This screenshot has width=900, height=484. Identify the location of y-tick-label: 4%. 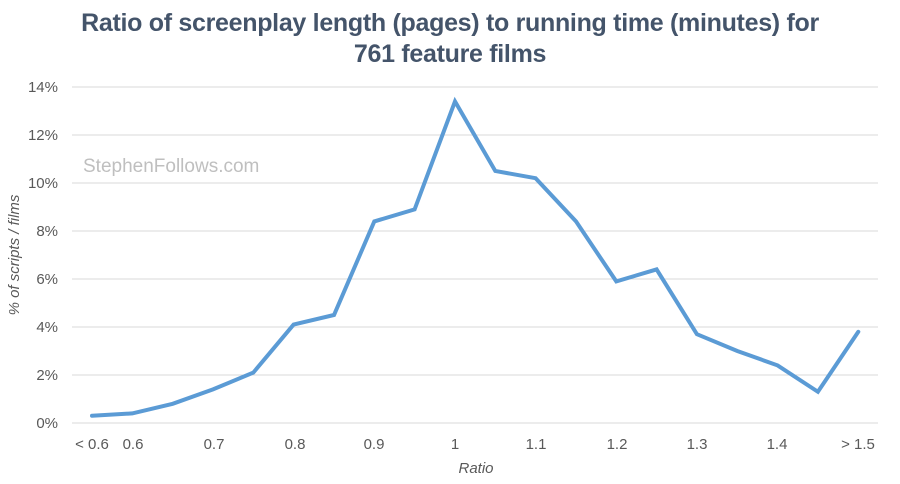
(47, 327).